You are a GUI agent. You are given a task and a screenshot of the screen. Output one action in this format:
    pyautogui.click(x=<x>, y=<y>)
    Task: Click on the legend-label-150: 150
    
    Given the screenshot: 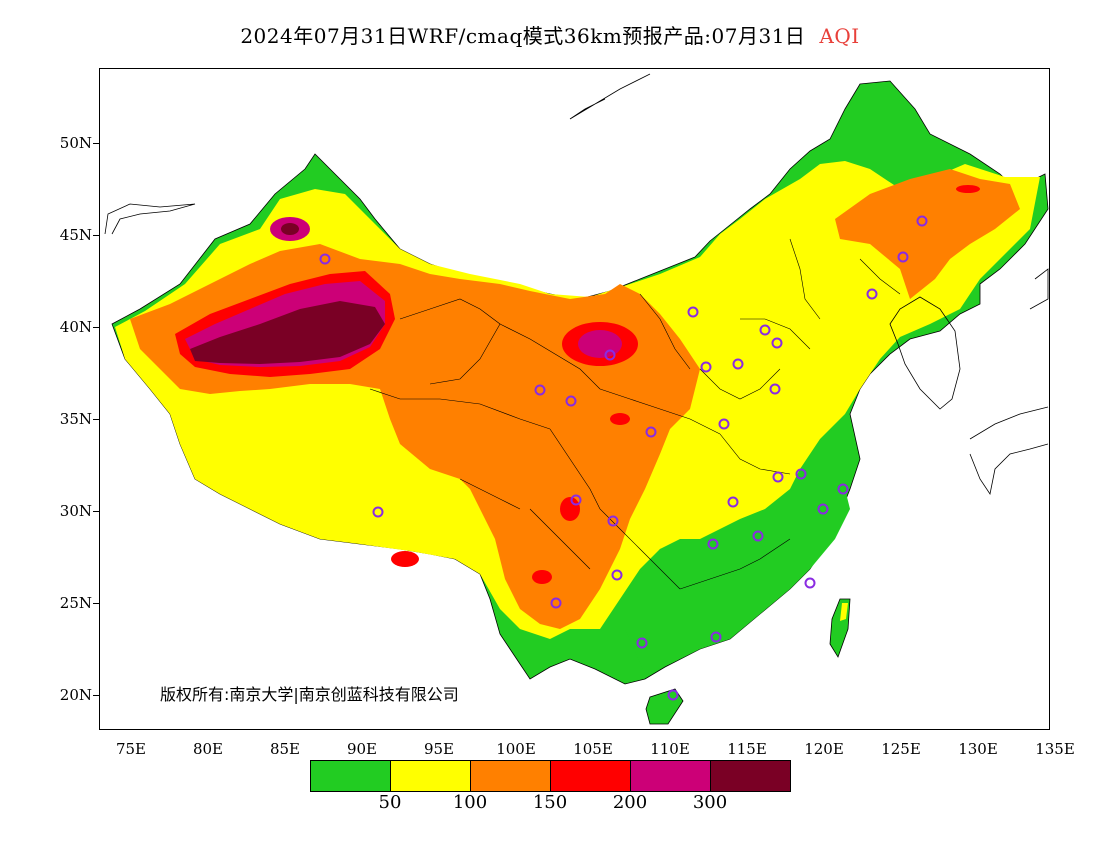 What is the action you would take?
    pyautogui.click(x=550, y=802)
    